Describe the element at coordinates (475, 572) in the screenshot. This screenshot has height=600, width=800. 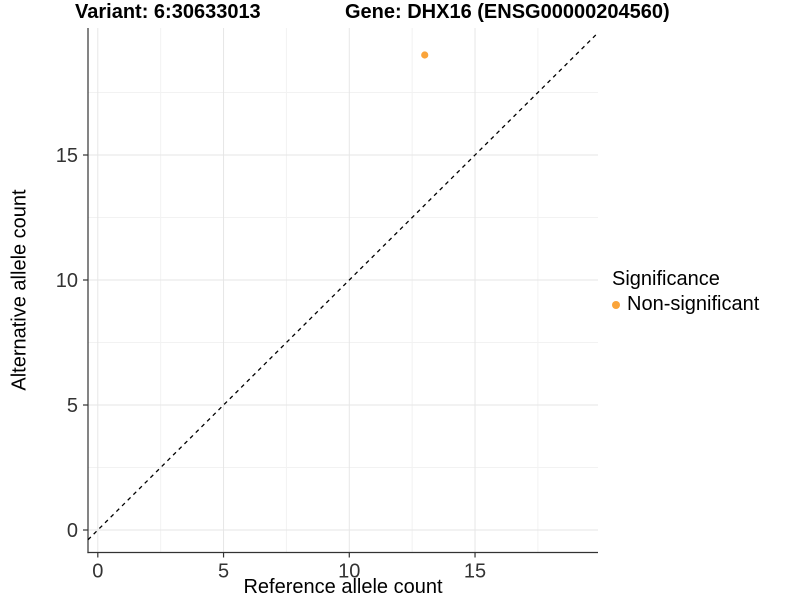
I see `x-tick-label: 15` at that location.